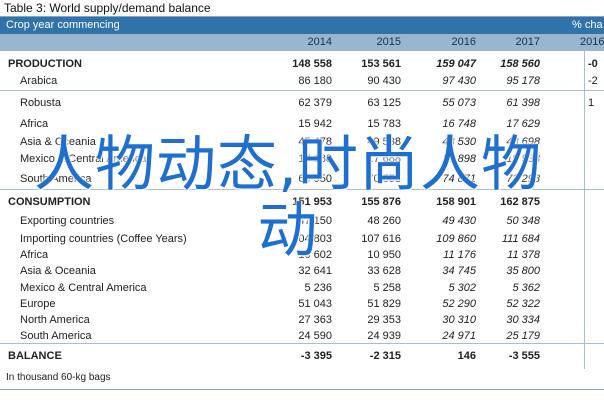 This screenshot has width=604, height=406. I want to click on cell-value: 155 876, so click(381, 202).